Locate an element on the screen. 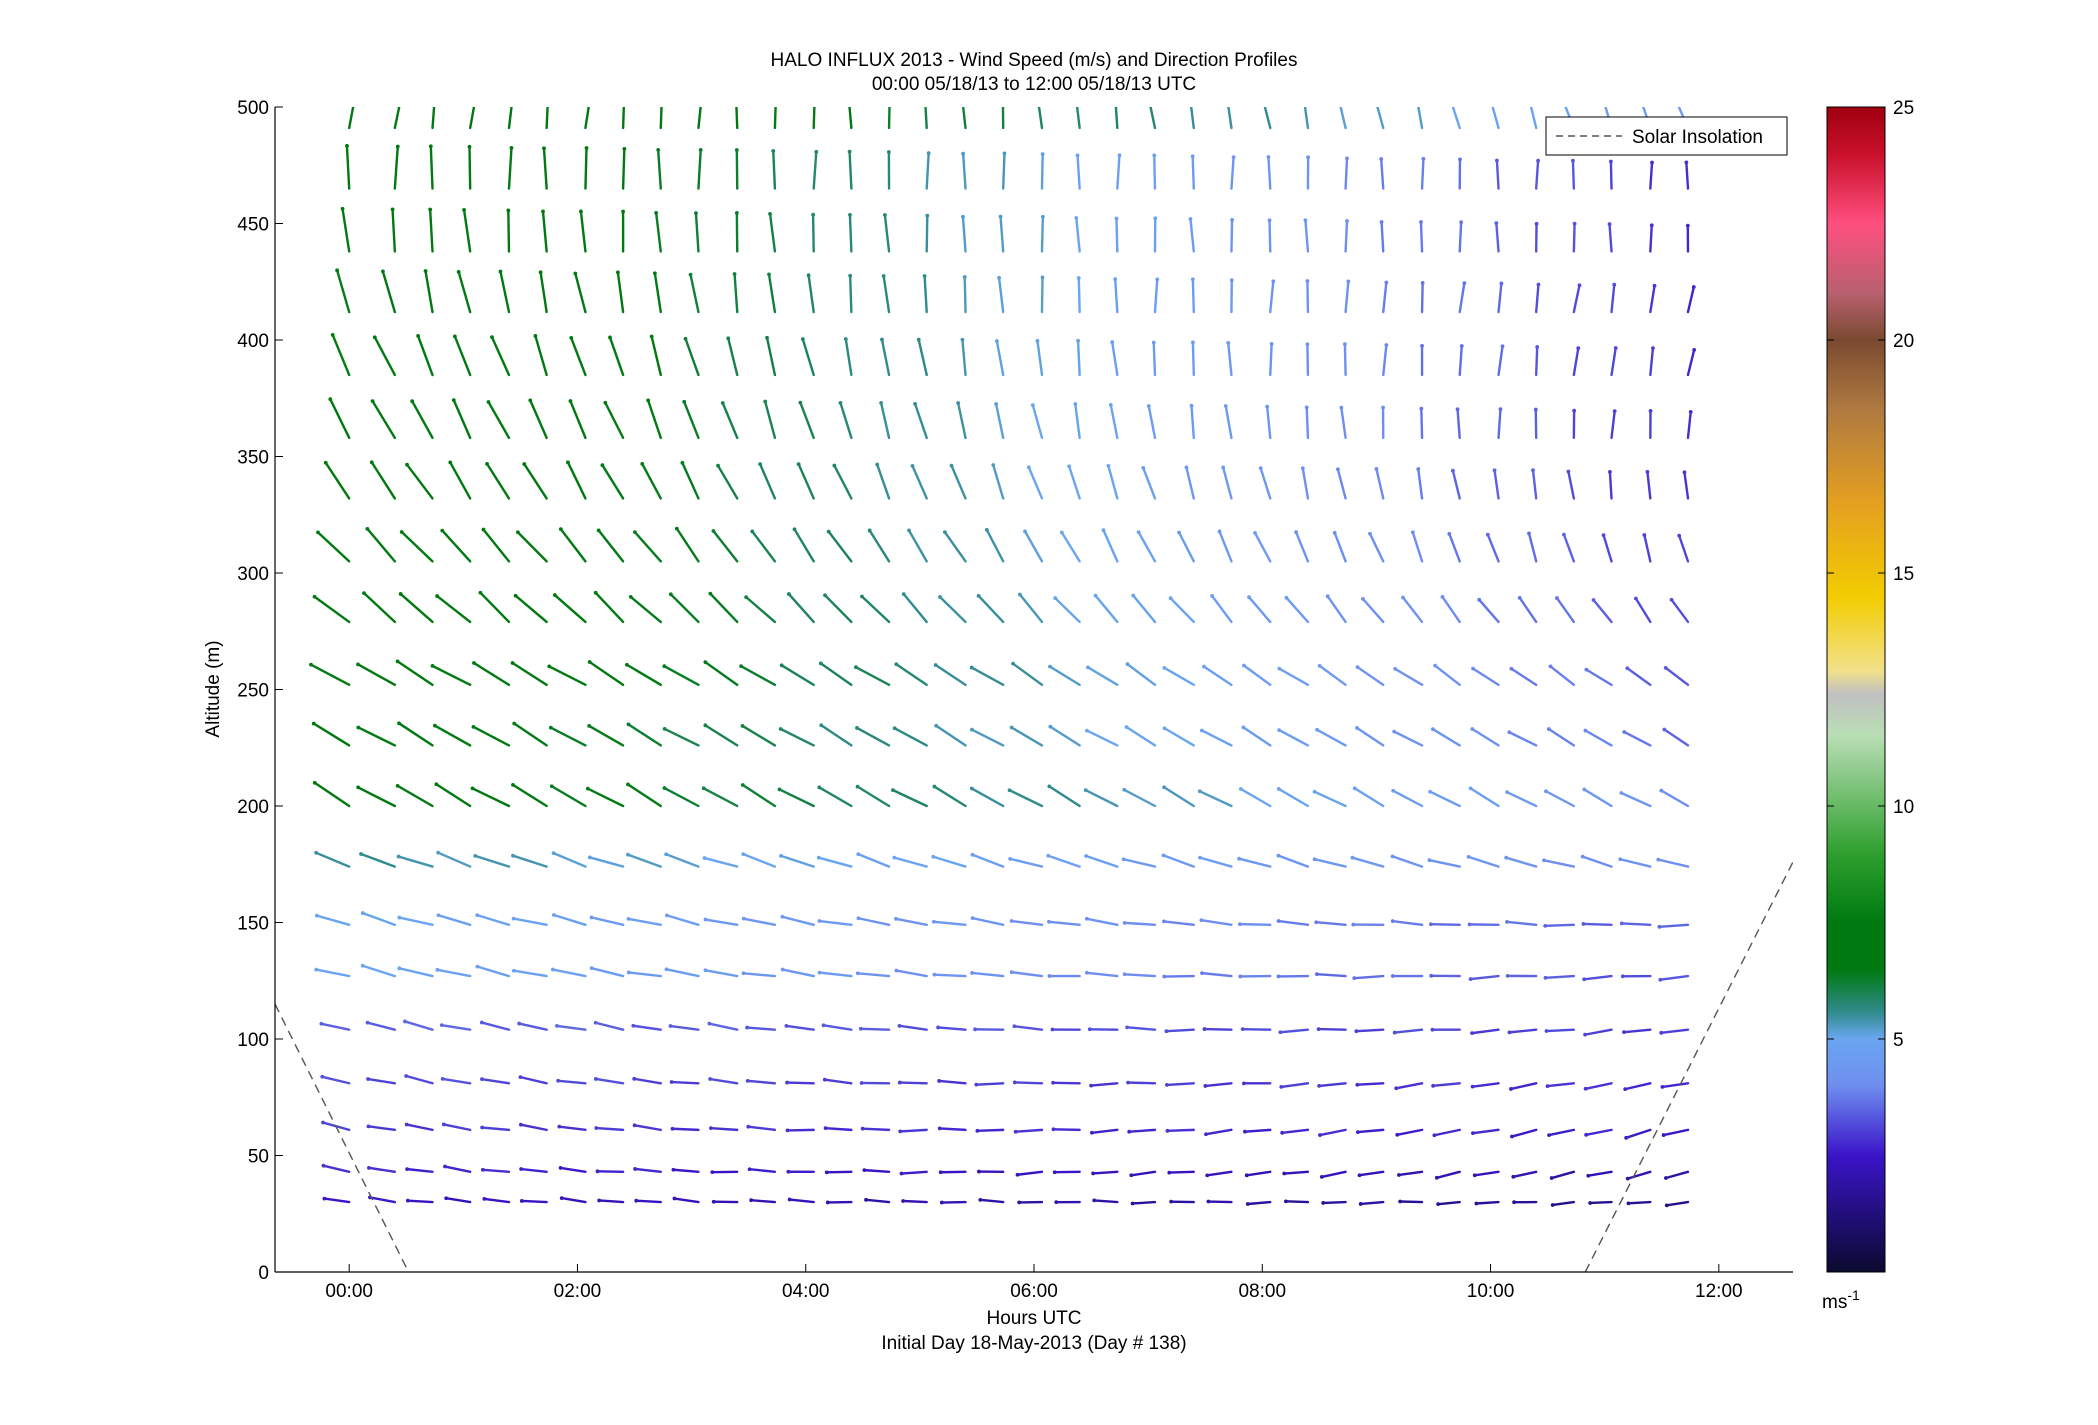 This screenshot has width=2098, height=1425. solar-insolation-line is located at coordinates (342, 1137).